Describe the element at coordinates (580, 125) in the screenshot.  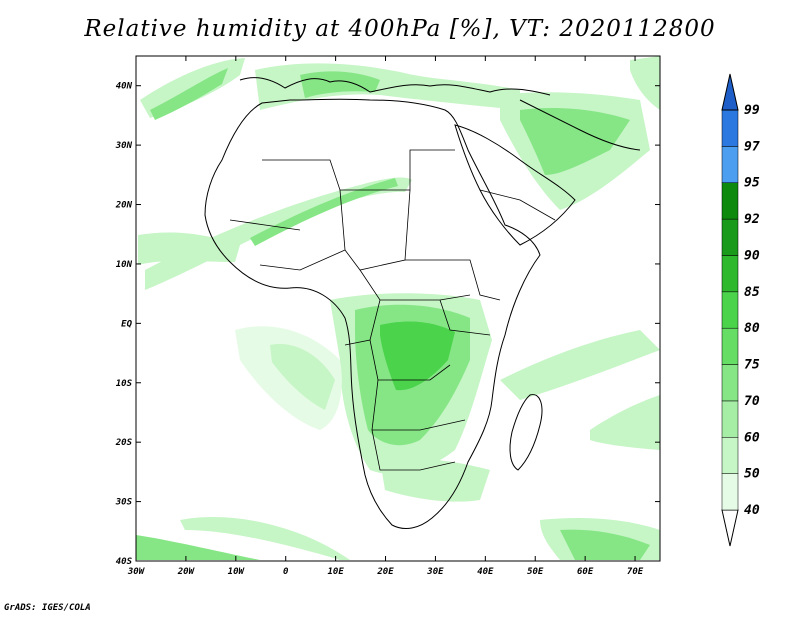
I see `persian-coastline` at that location.